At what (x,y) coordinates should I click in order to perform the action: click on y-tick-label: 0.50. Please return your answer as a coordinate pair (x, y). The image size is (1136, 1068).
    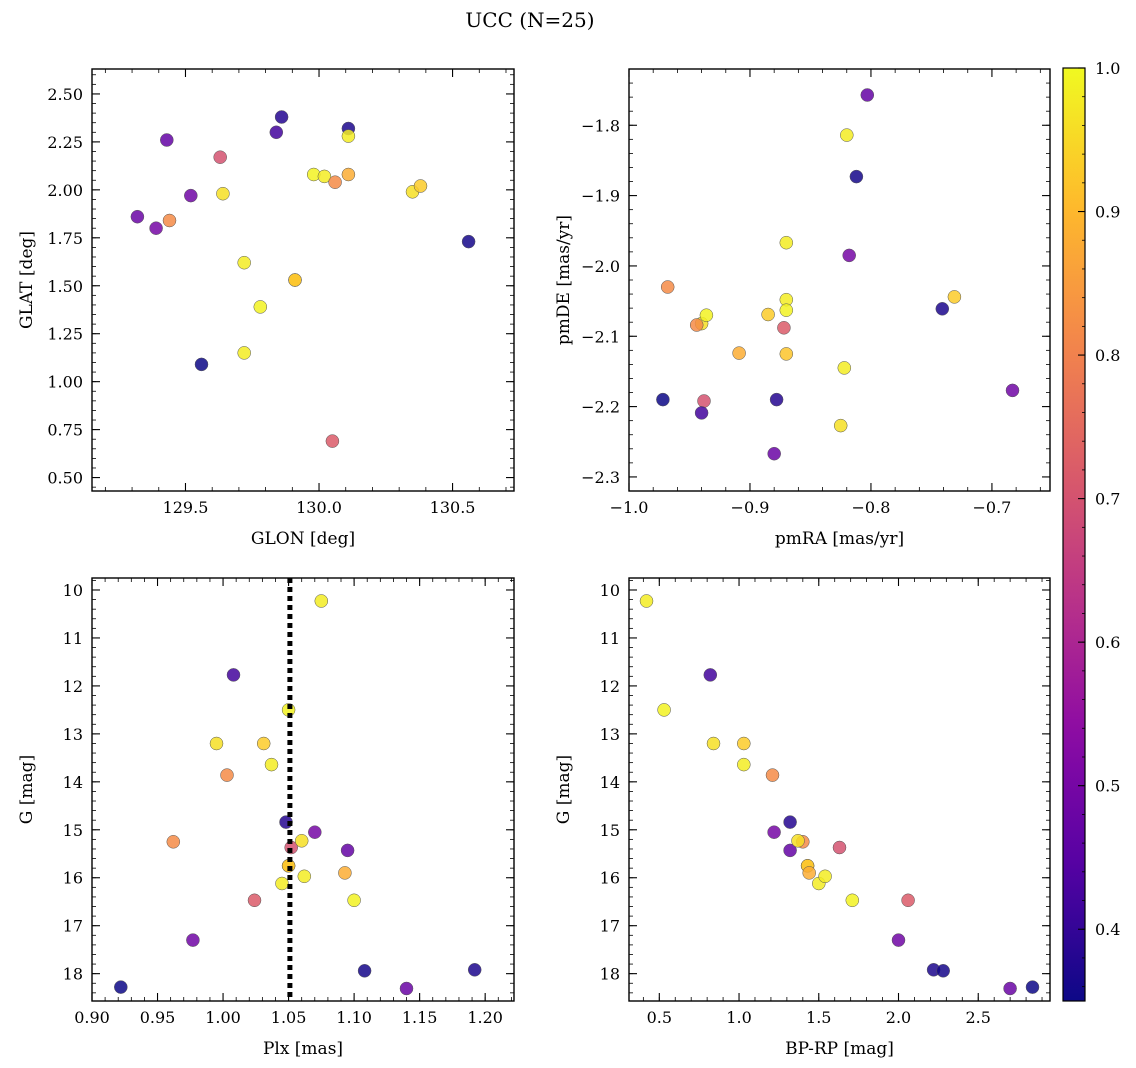
    Looking at the image, I should click on (65, 478).